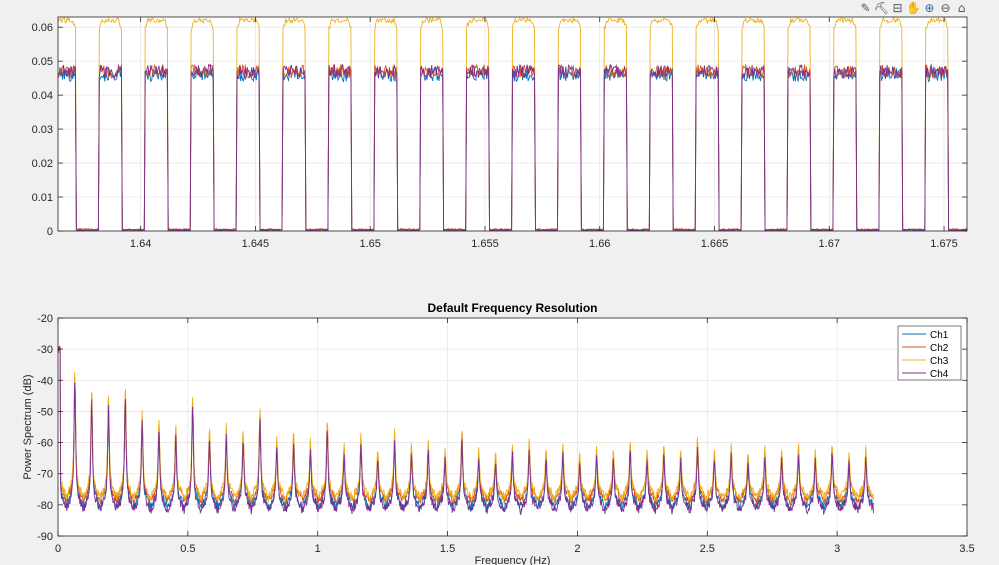 The height and width of the screenshot is (565, 999). Describe the element at coordinates (837, 549) in the screenshot. I see `x-tick-label: 3` at that location.